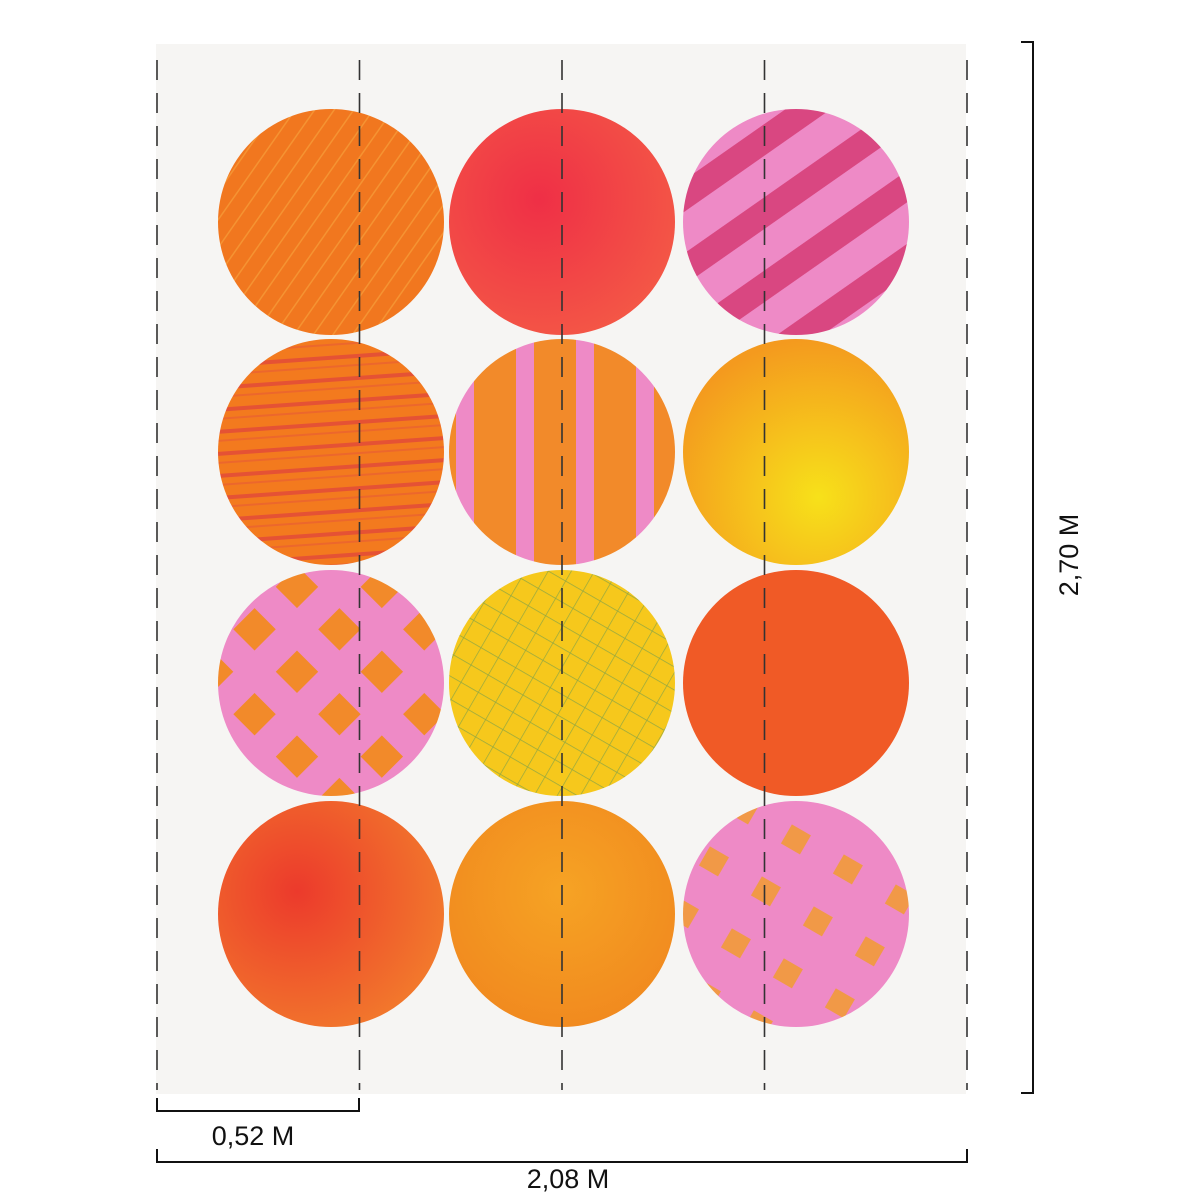  Describe the element at coordinates (1052, 567) in the screenshot. I see `height-dimension: 2,70 M` at that location.